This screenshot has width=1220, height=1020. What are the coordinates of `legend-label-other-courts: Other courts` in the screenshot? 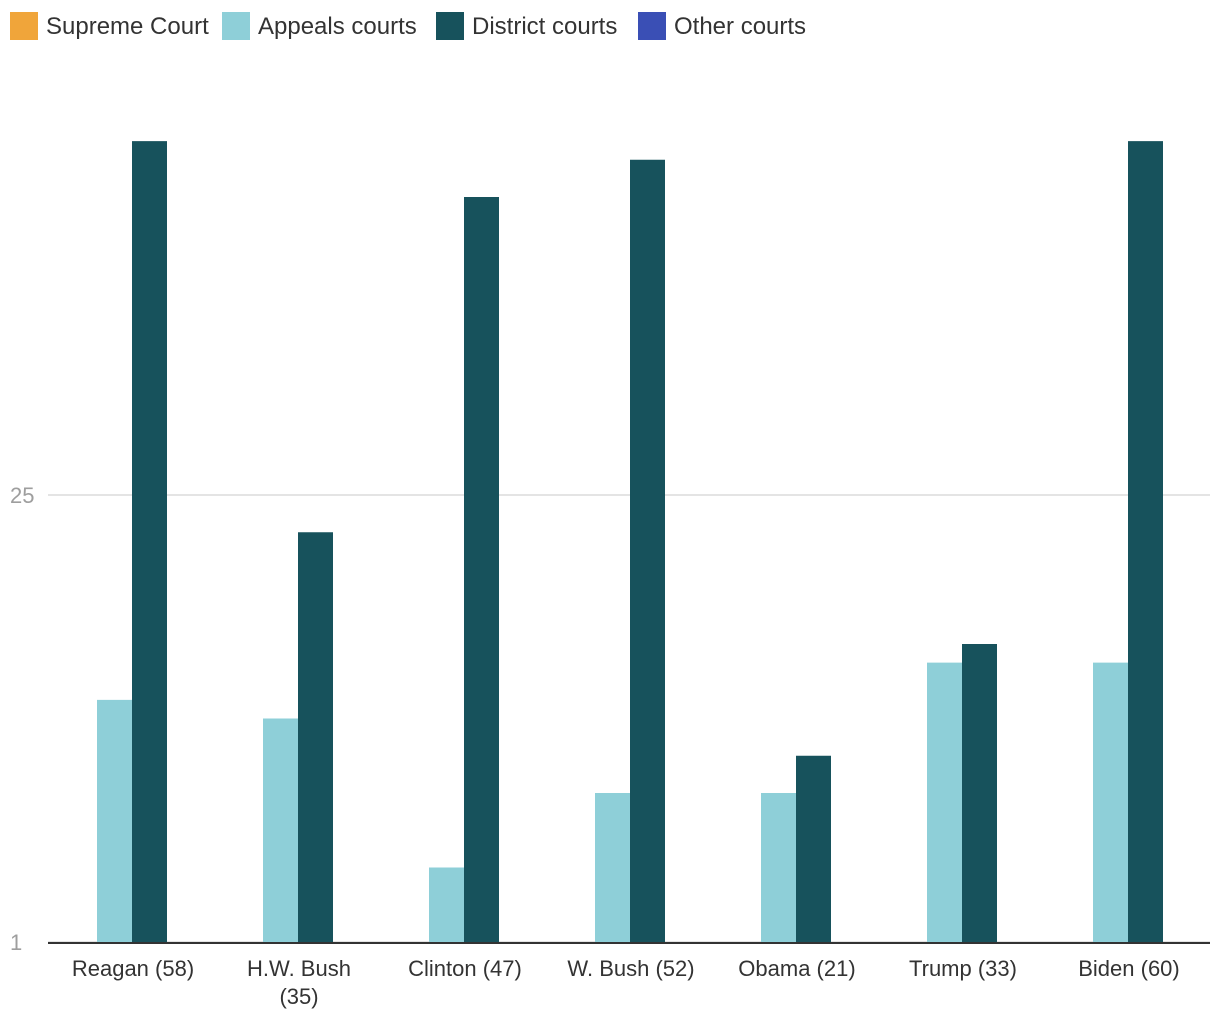 It's located at (740, 26).